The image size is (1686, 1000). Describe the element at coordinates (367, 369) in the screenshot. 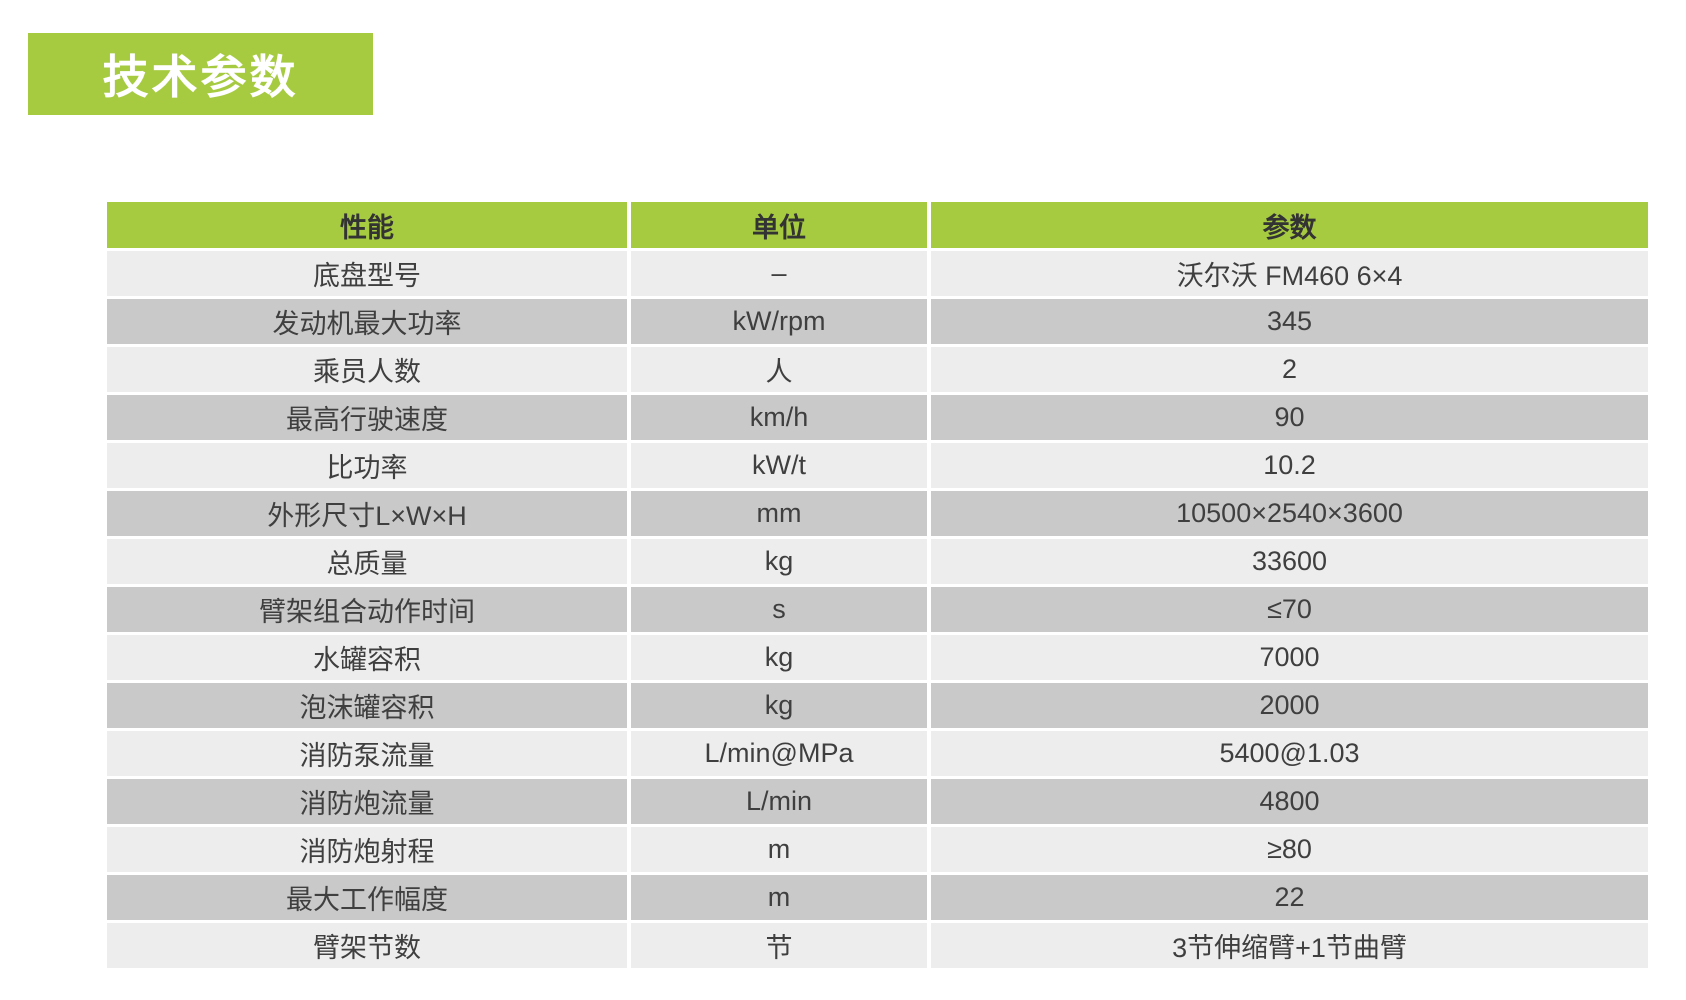

I see `performance-cell: 乘员人数` at that location.